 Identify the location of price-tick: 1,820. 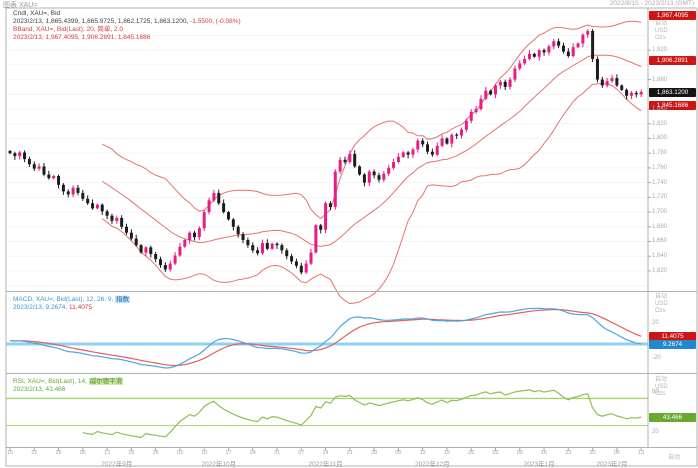
(660, 123).